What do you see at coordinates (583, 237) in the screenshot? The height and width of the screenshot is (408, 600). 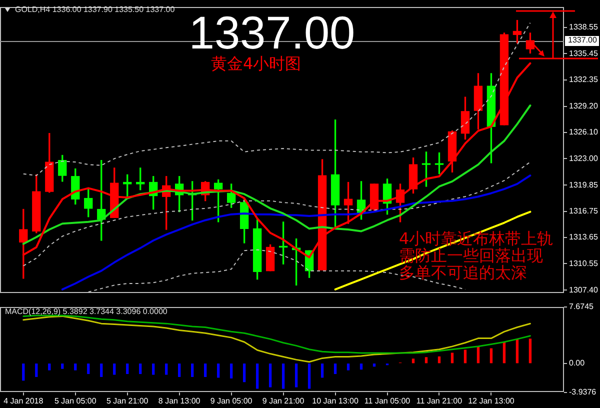 I see `y-tick-label: 1313.65` at bounding box center [583, 237].